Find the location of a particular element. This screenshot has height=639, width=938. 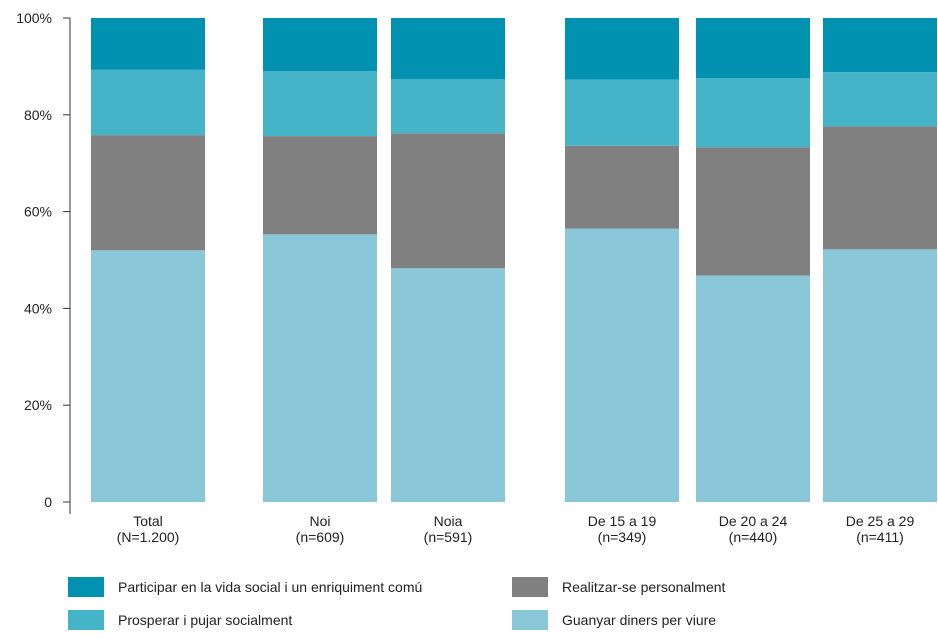

x-category-sublabel: (n=591) is located at coordinates (448, 537).